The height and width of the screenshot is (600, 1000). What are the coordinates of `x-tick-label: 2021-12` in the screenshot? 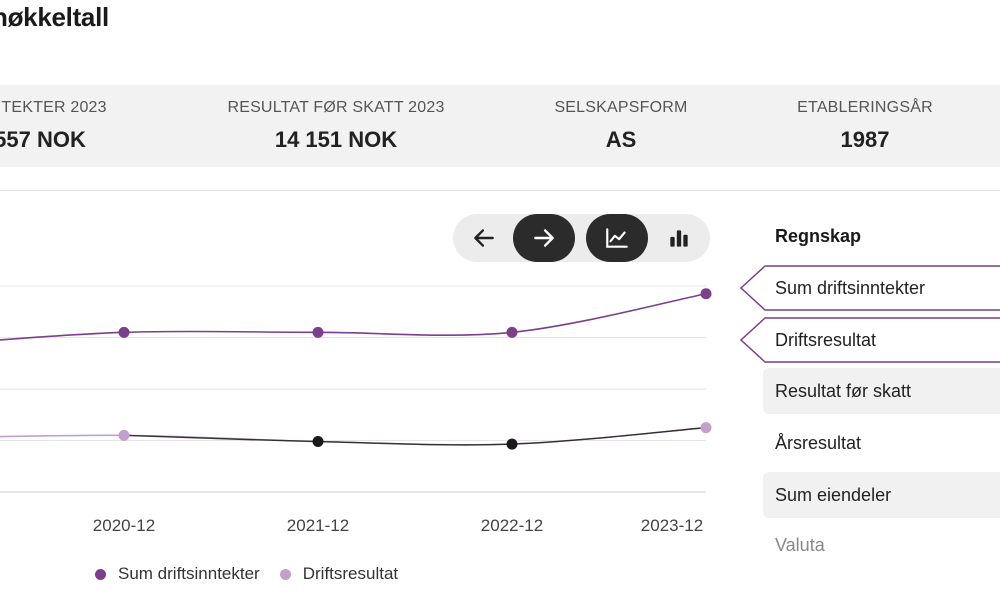 It's located at (318, 525).